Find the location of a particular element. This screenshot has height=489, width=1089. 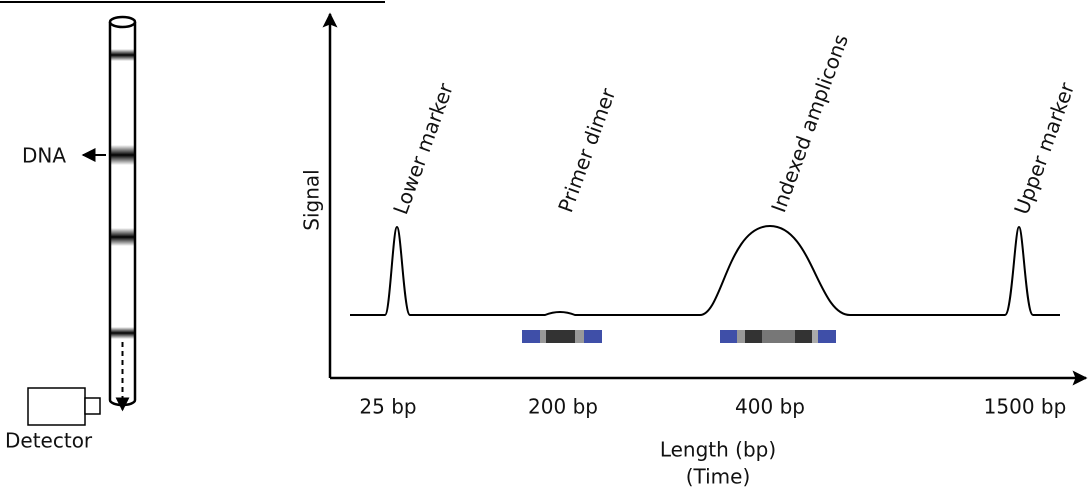

peak-label: Lower marker is located at coordinates (423, 148).